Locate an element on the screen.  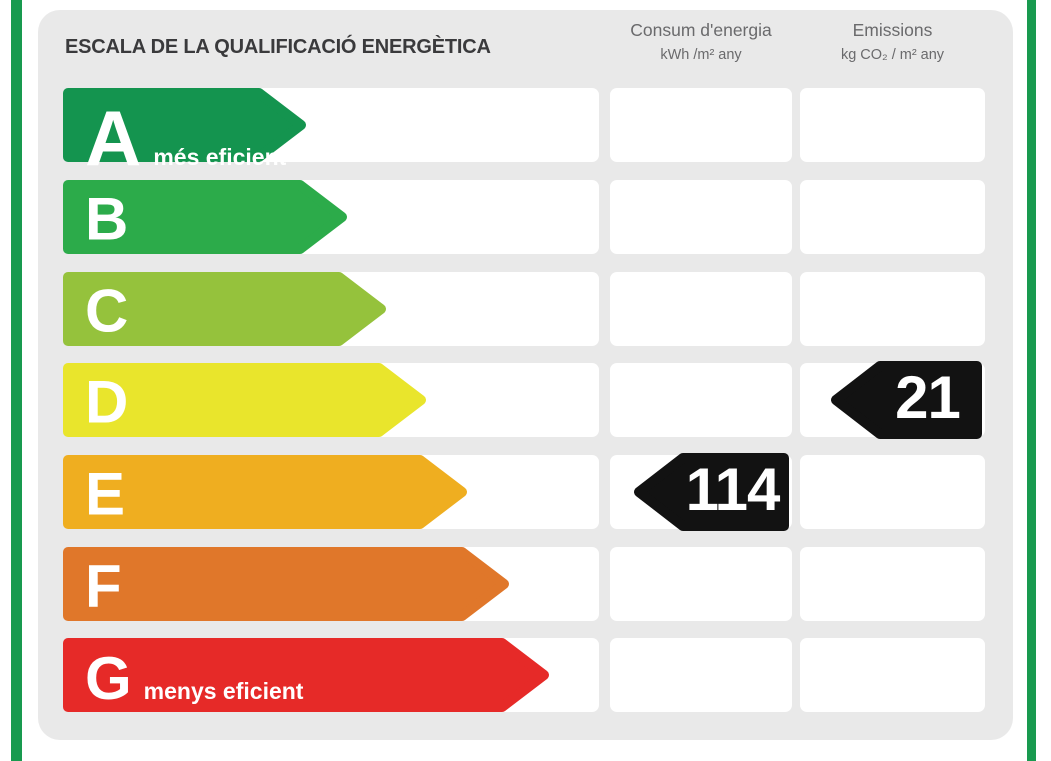
rating-bar-text: D is located at coordinates (106, 402).